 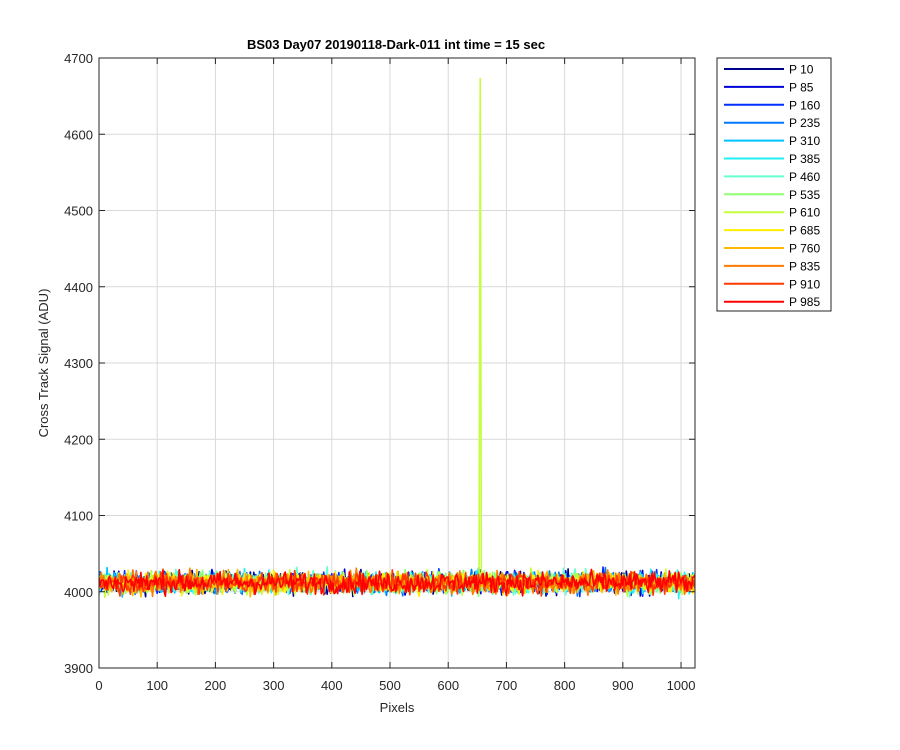 What do you see at coordinates (98, 685) in the screenshot?
I see `x-tick-label: 0` at bounding box center [98, 685].